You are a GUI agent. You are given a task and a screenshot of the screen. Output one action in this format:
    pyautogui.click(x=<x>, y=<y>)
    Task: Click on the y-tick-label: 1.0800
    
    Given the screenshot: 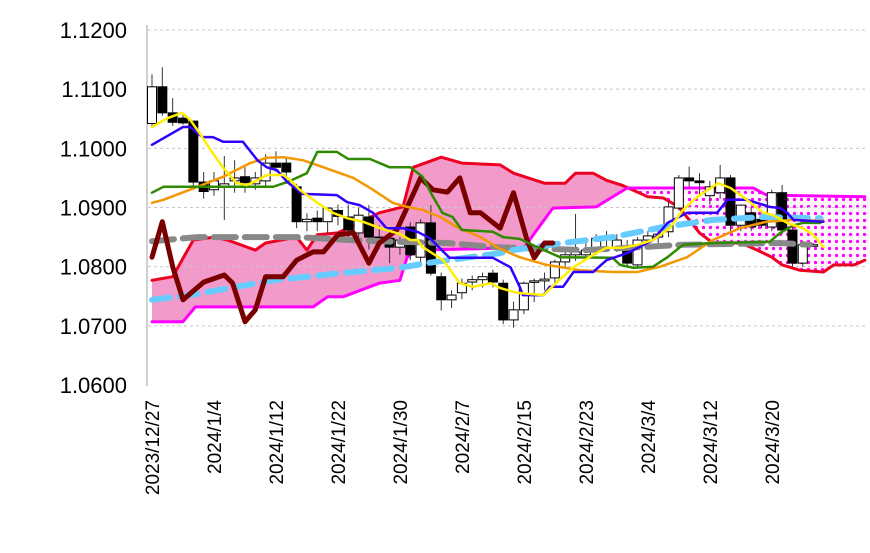 What is the action you would take?
    pyautogui.click(x=93, y=267)
    